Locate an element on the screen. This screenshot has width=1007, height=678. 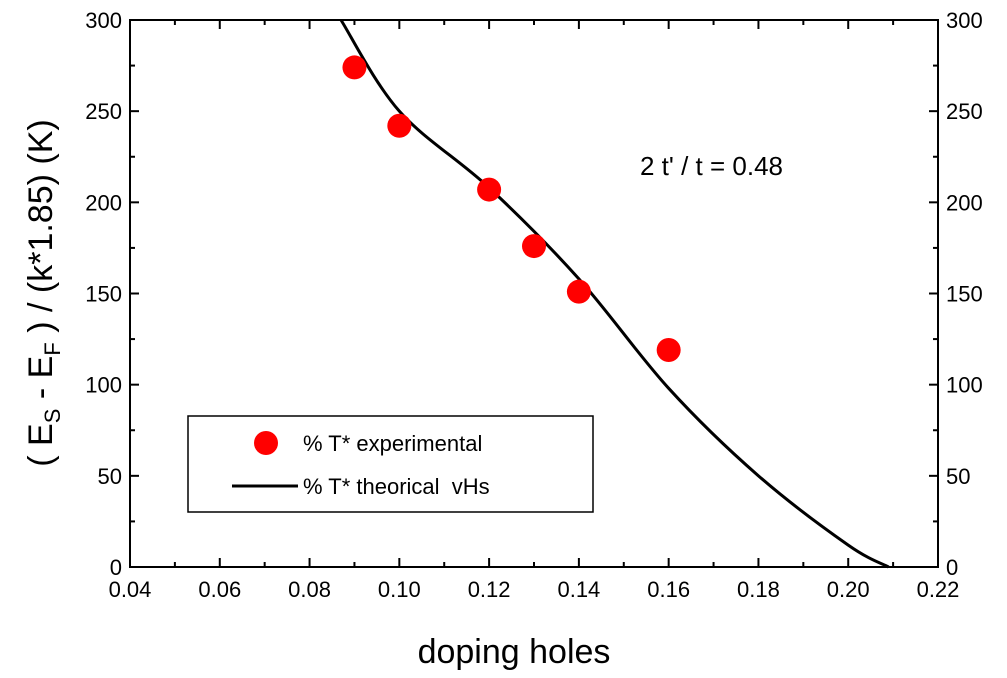
y-tick-label-right: 0 is located at coordinates (952, 567).